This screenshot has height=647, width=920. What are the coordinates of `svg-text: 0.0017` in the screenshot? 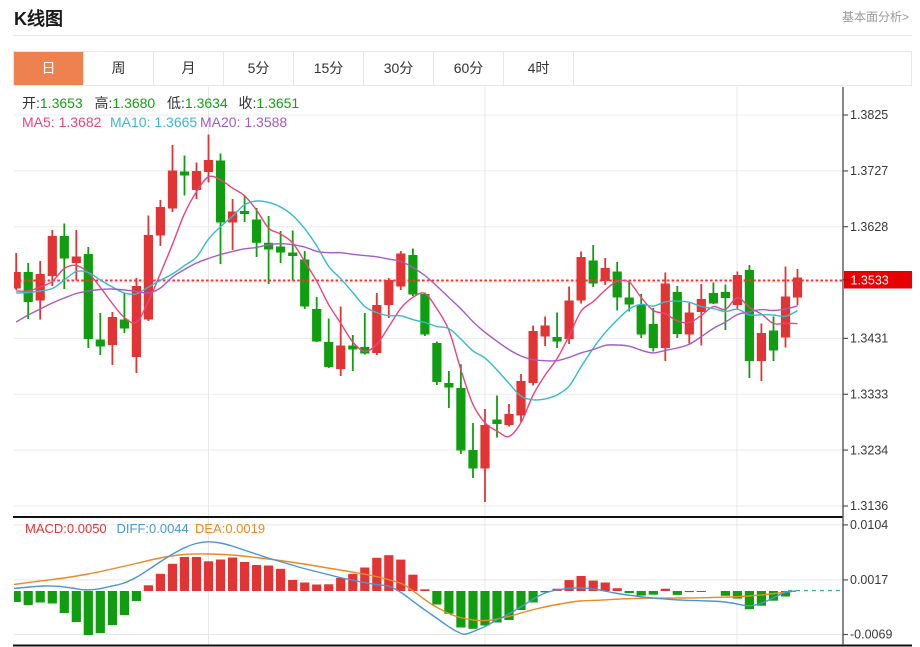 It's located at (869, 580).